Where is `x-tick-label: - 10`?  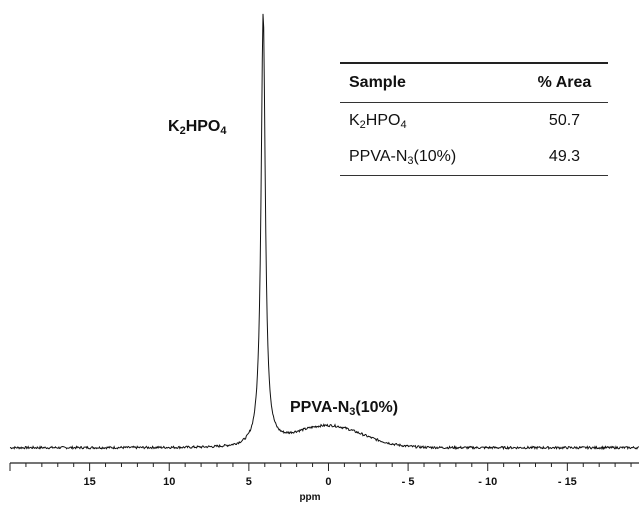 x-tick-label: - 10 is located at coordinates (487, 482).